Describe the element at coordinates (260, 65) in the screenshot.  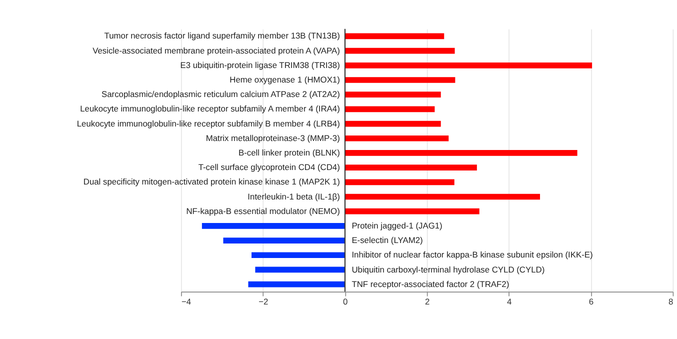
I see `y-tick-label: E3 ubiquitin-protein ligase TRIM38 (TRI38)` at that location.